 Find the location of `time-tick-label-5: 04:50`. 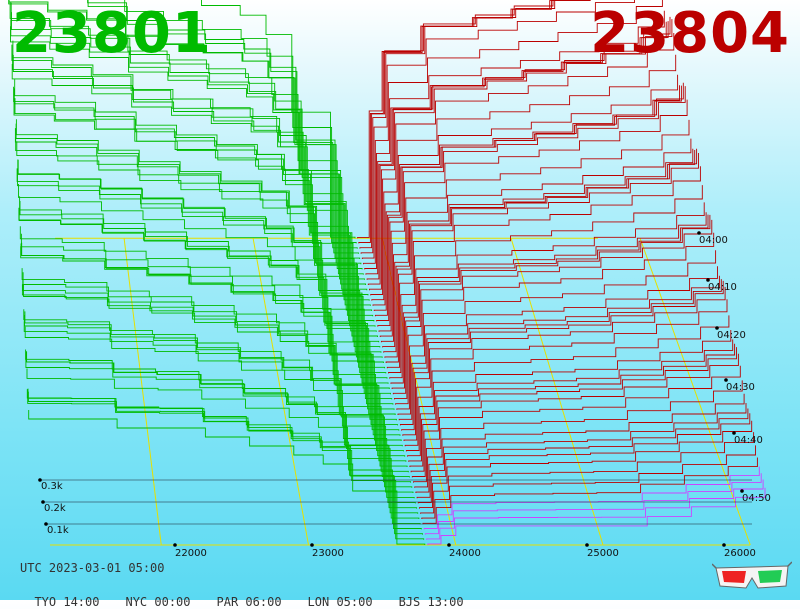

time-tick-label-5: 04:50 is located at coordinates (756, 498).